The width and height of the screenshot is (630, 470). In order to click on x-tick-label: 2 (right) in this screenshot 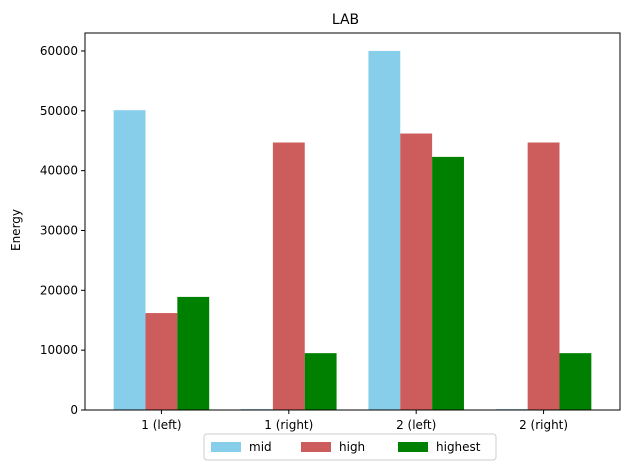, I will do `click(543, 425)`.